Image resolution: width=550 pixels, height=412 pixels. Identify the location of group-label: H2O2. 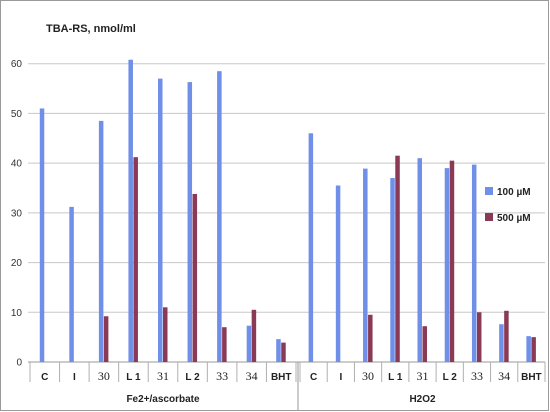
(422, 399).